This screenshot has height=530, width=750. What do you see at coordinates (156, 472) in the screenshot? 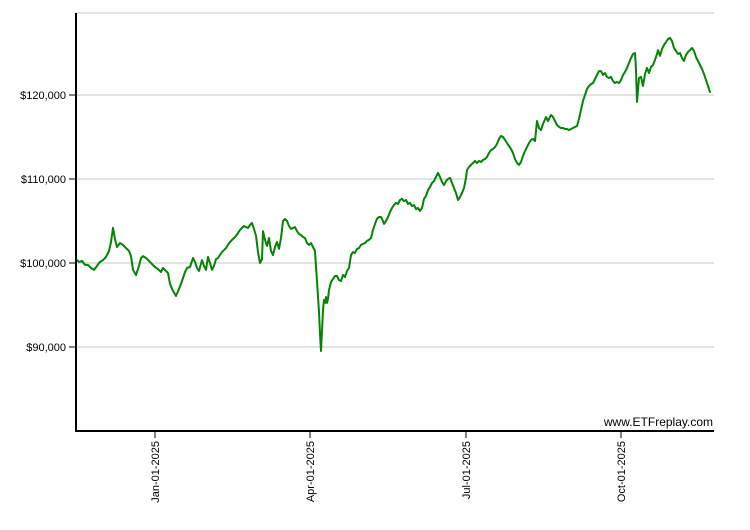
I see `x-axis-label-jan: Jan-01-2025` at bounding box center [156, 472].